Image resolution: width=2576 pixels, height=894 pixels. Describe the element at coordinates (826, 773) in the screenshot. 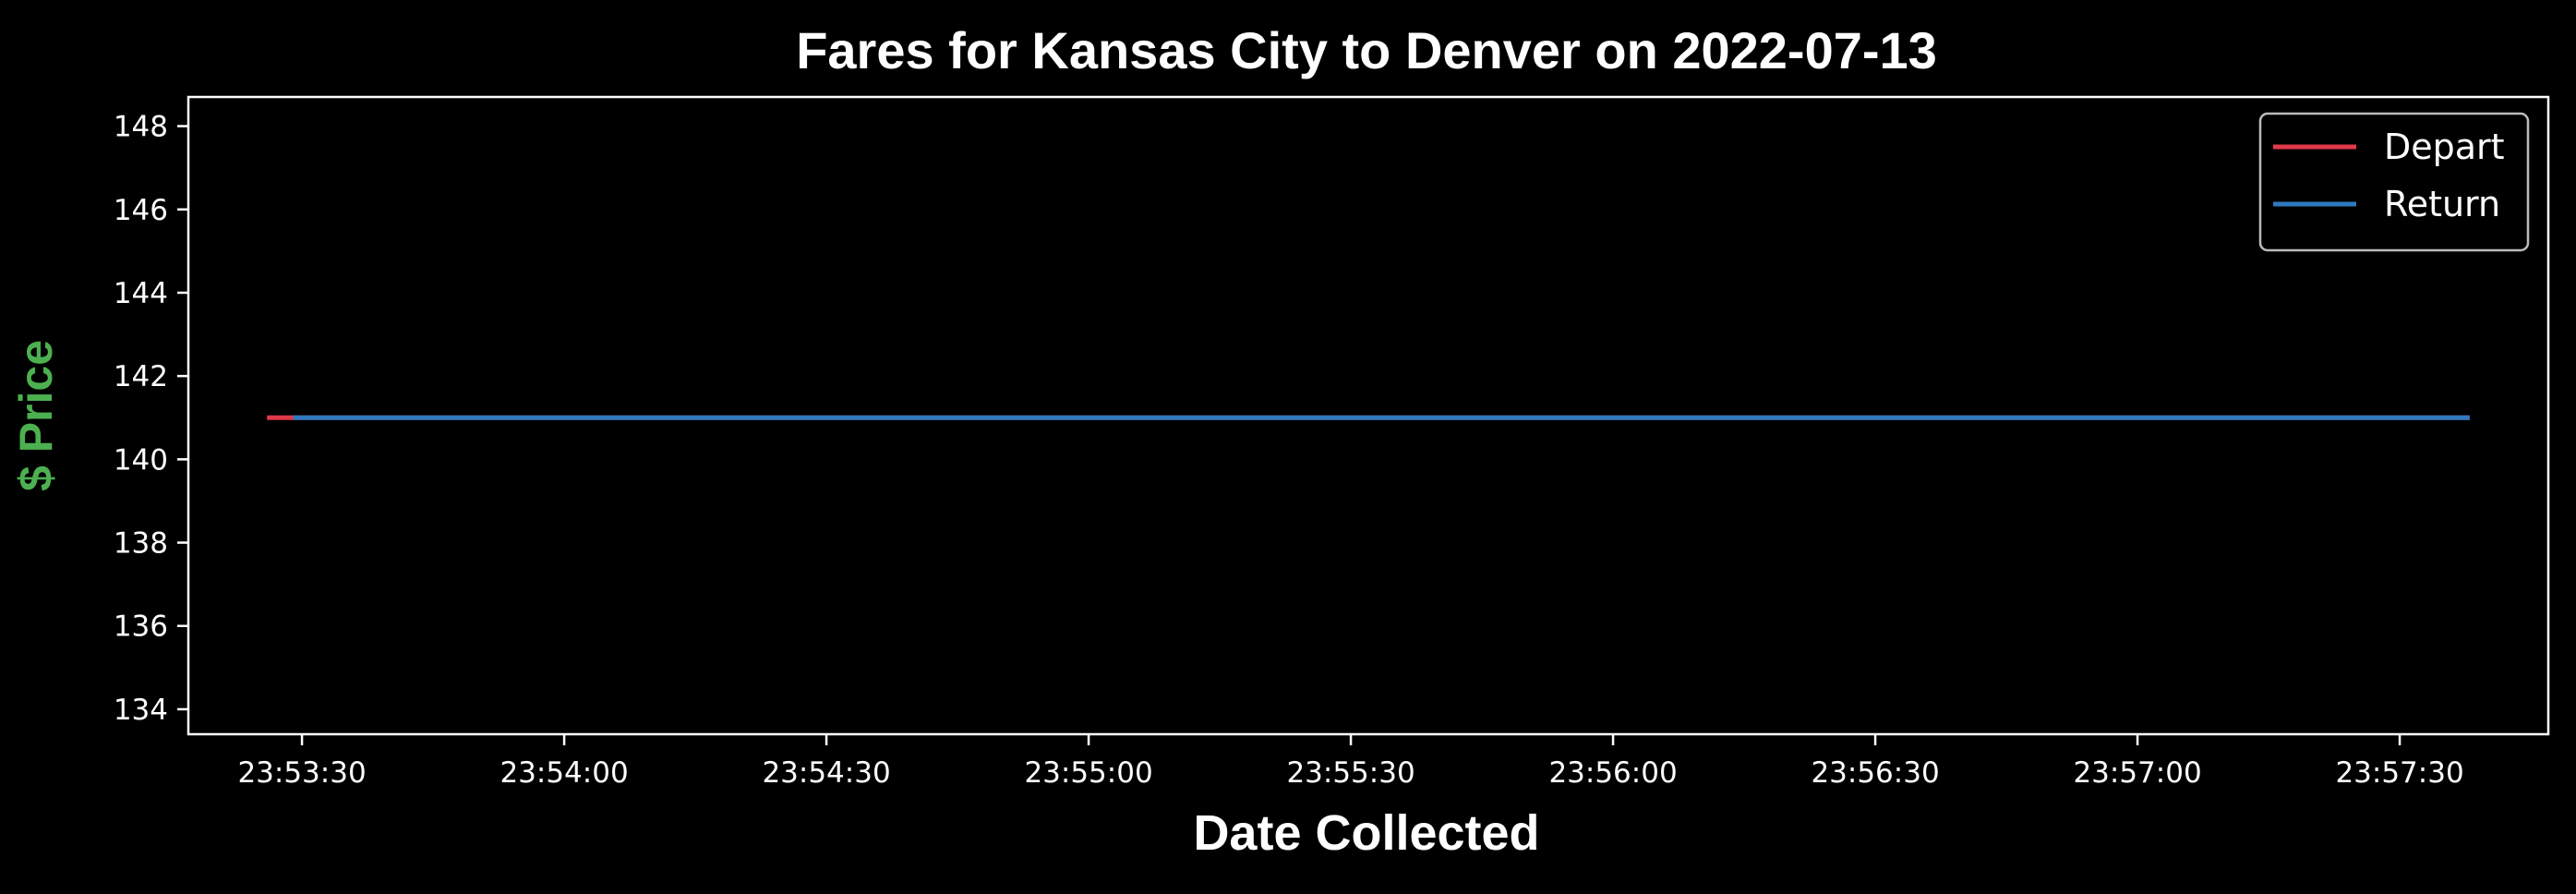

I see `x-tick-label: 23:54:30` at that location.